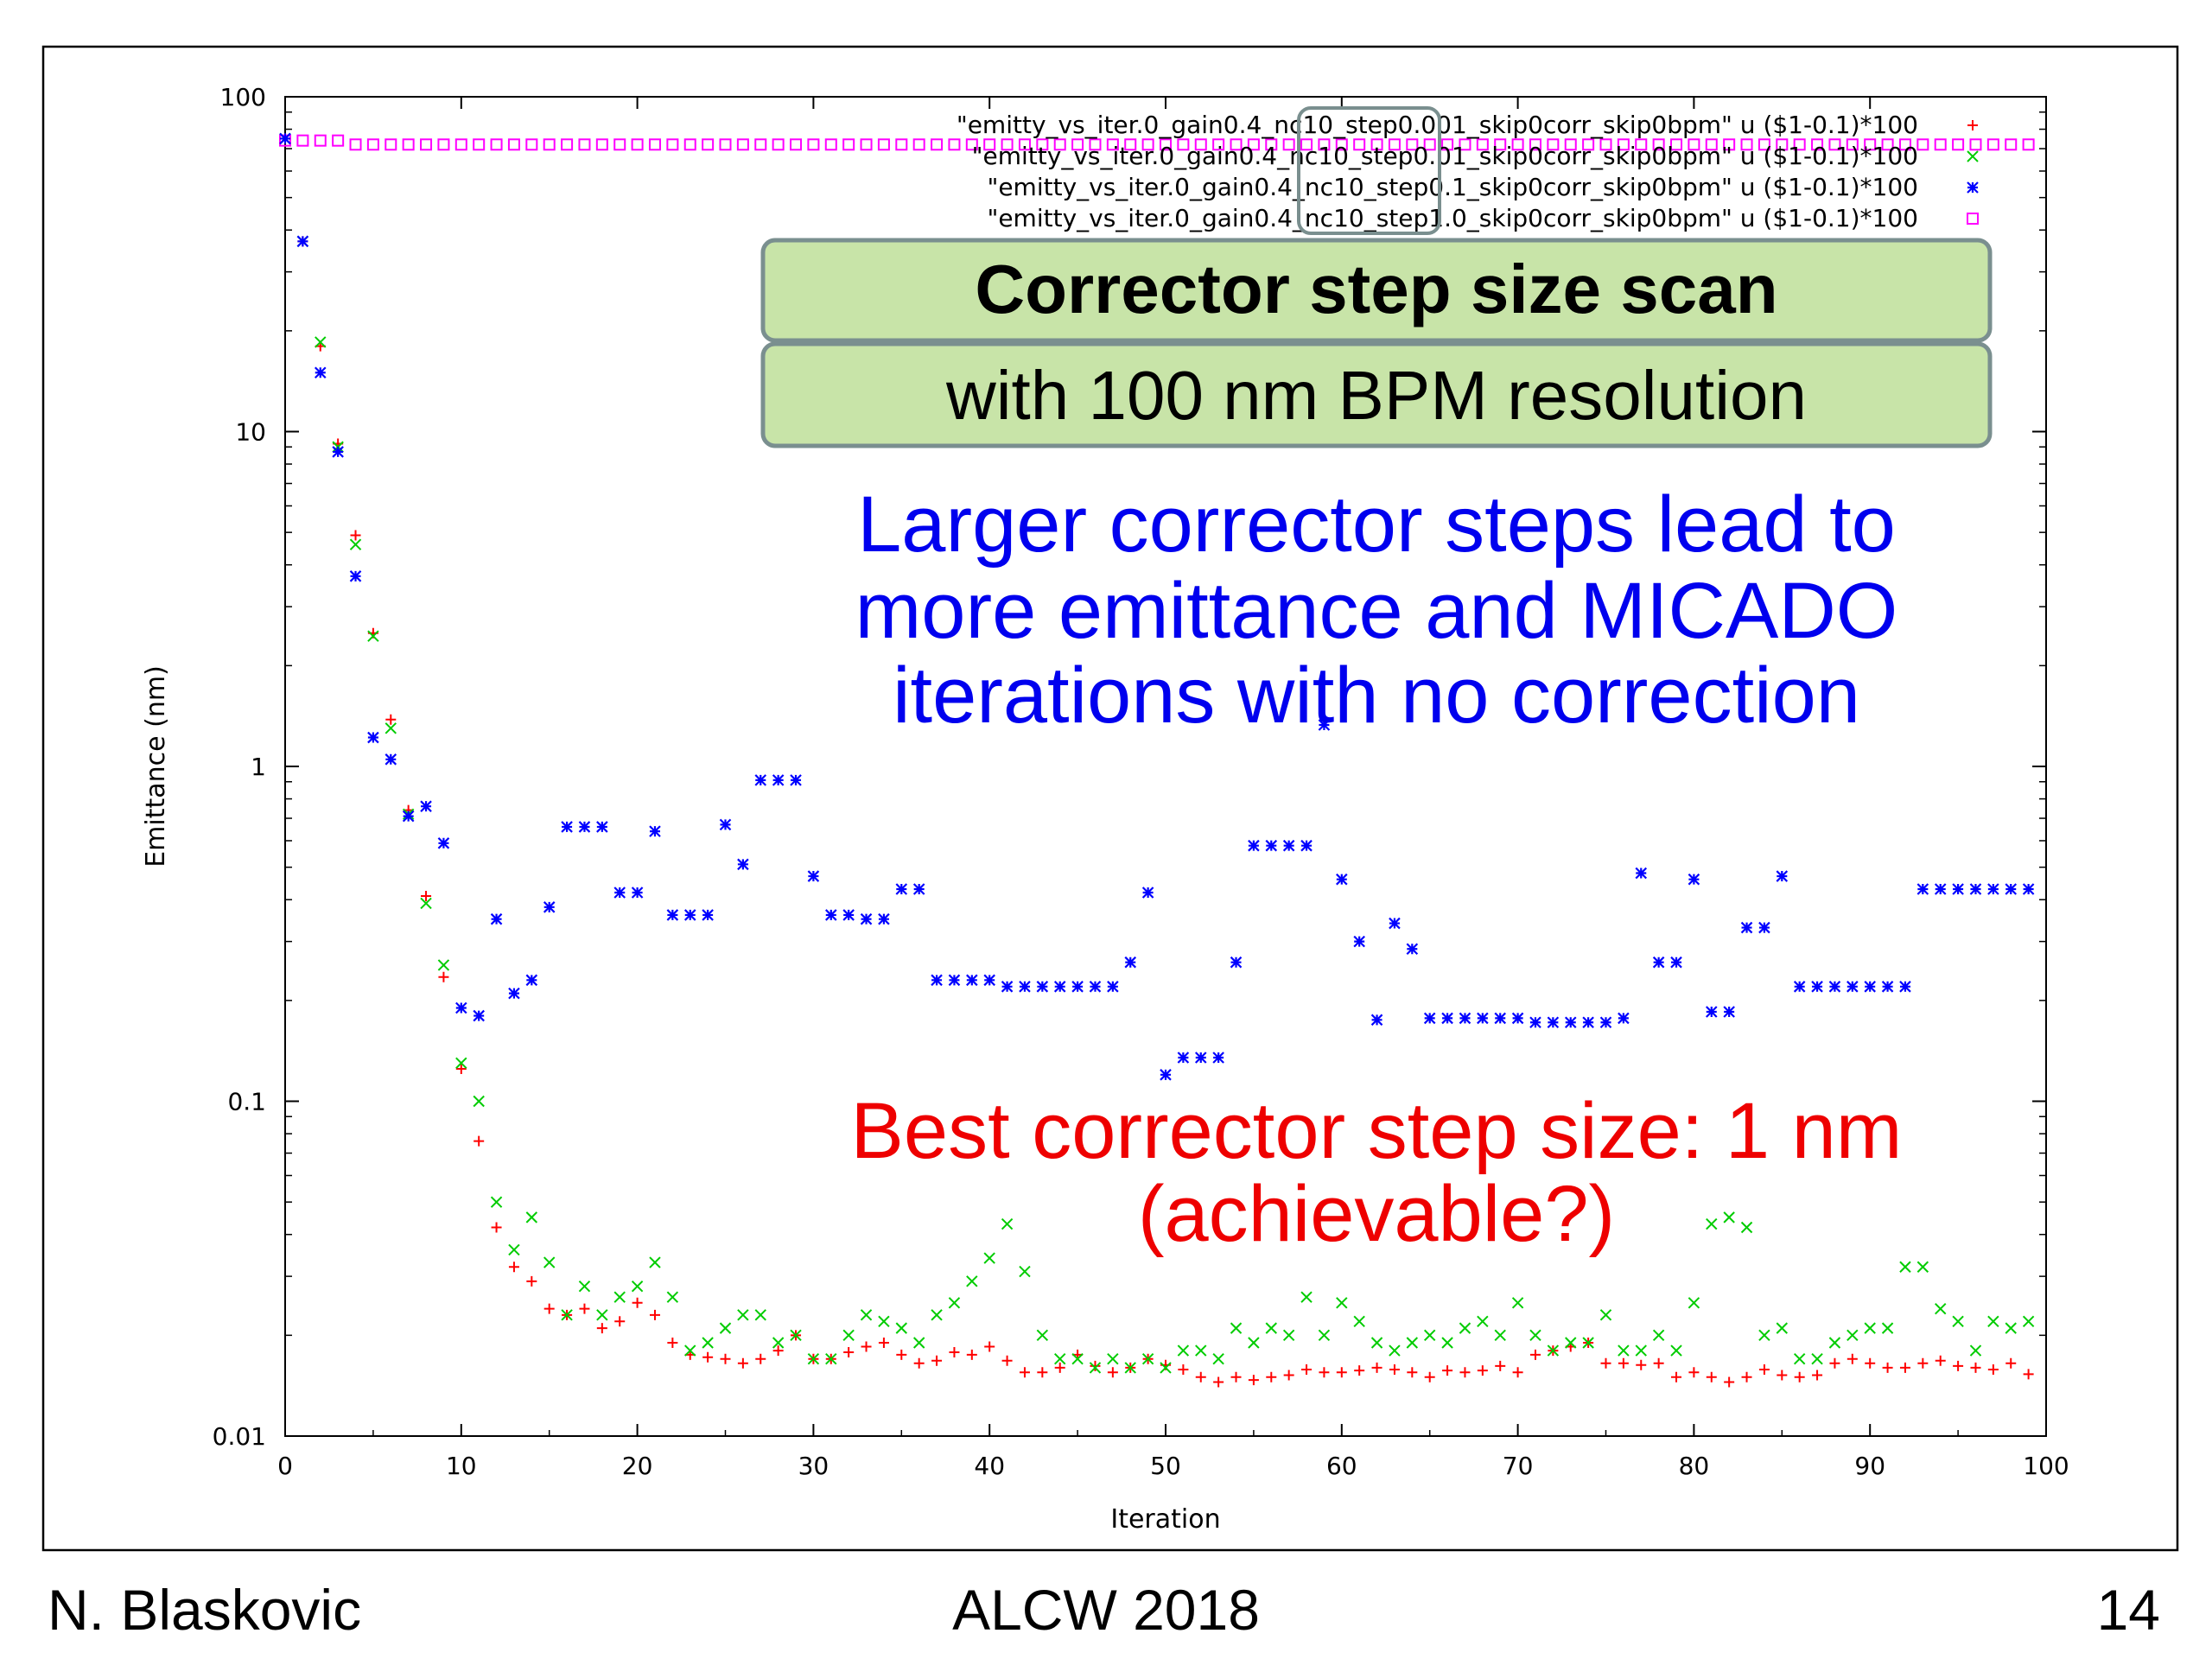  I want to click on y-tick-label: 10, so click(250, 432).